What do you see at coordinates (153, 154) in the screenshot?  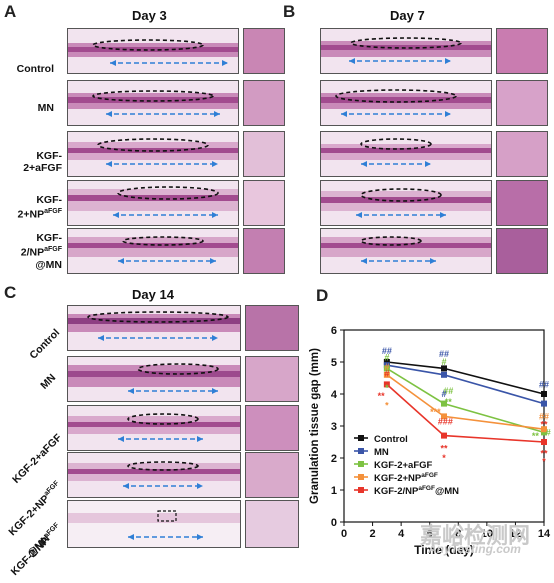 I see `panel-a-histology-kgf2-afgf` at bounding box center [153, 154].